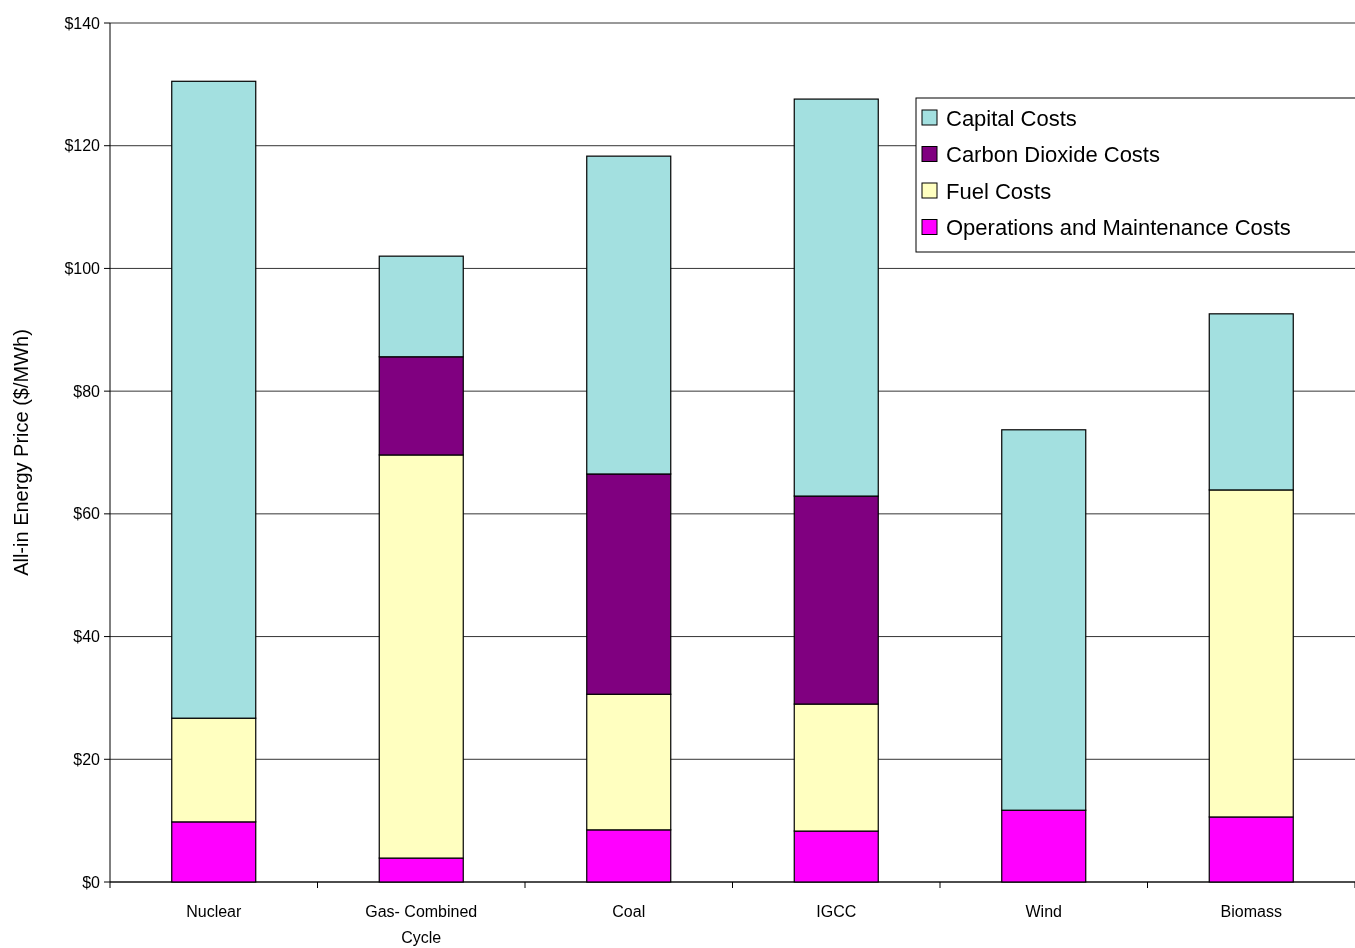 The width and height of the screenshot is (1355, 948). What do you see at coordinates (1043, 911) in the screenshot?
I see `x-tick-label: Wind` at bounding box center [1043, 911].